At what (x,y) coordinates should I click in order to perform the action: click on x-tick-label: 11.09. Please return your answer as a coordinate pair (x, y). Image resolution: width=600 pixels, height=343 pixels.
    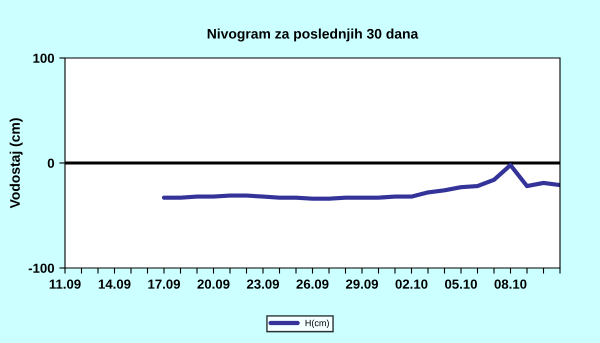
    Looking at the image, I should click on (65, 284).